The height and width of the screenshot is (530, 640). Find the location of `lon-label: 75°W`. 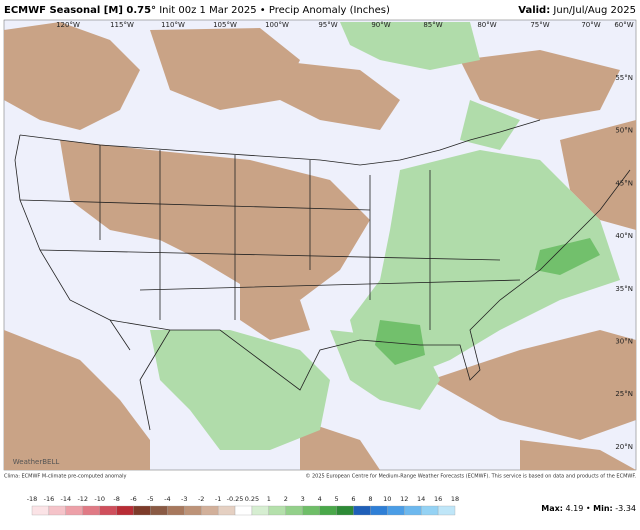

lon-label: 75°W is located at coordinates (539, 25).